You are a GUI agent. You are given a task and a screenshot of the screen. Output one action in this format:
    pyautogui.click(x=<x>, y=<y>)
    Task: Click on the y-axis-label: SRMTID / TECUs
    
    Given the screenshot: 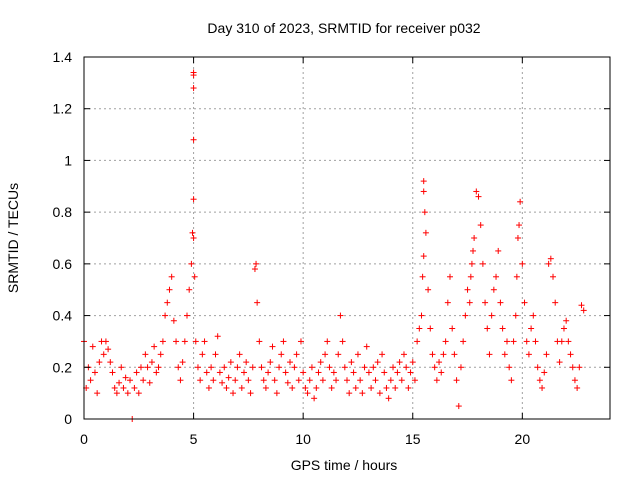 What is the action you would take?
    pyautogui.click(x=13, y=238)
    